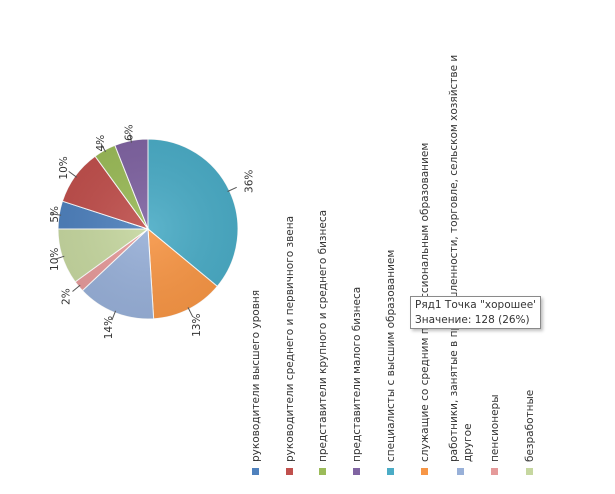 This screenshot has width=615, height=494. Describe the element at coordinates (256, 376) in the screenshot. I see `legend-label: руководители высшего уровня` at that location.